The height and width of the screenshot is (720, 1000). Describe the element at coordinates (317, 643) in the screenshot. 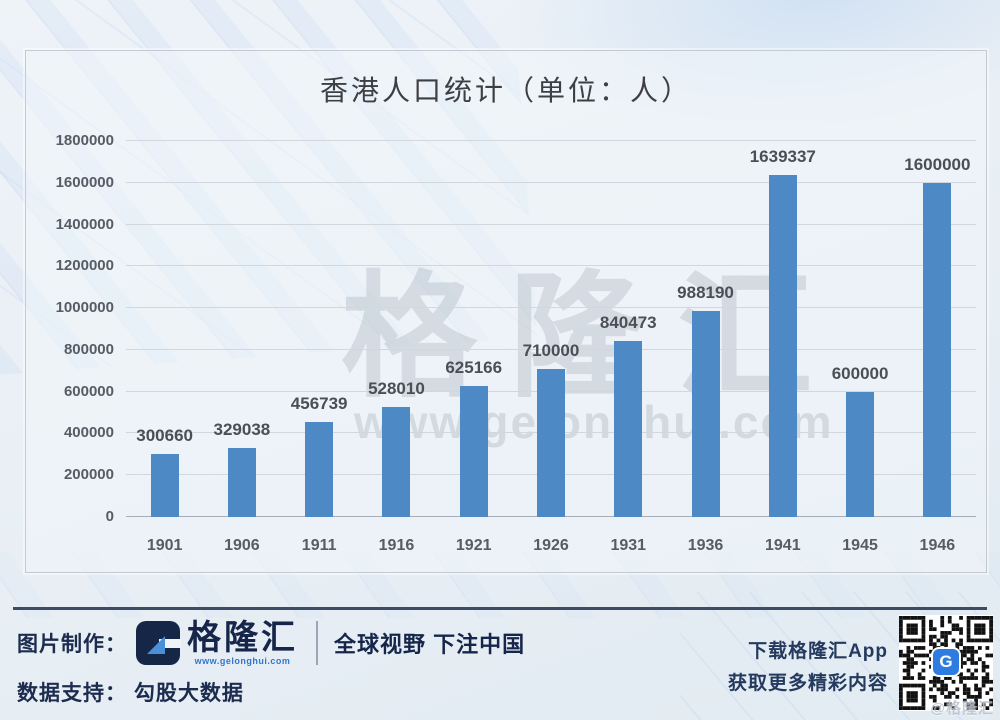

I see `vertical-divider` at that location.